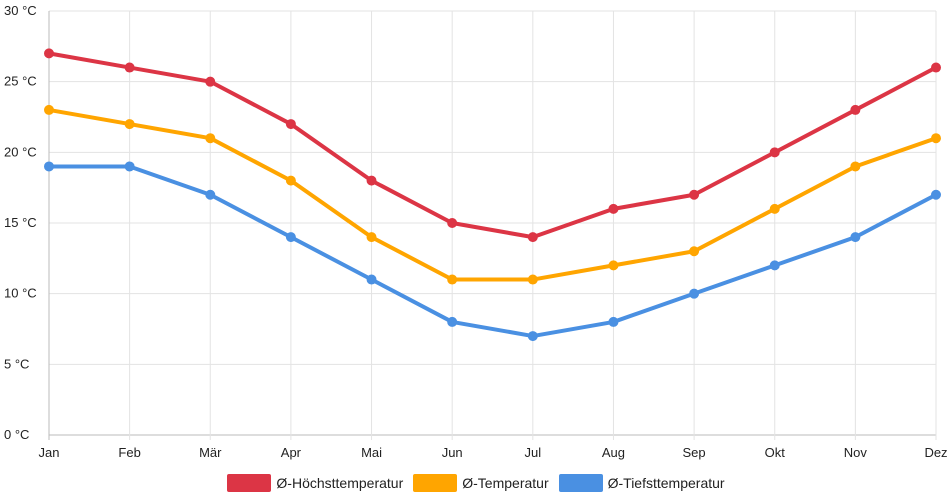  I want to click on y-tick-label: 10 °C, so click(20, 293).